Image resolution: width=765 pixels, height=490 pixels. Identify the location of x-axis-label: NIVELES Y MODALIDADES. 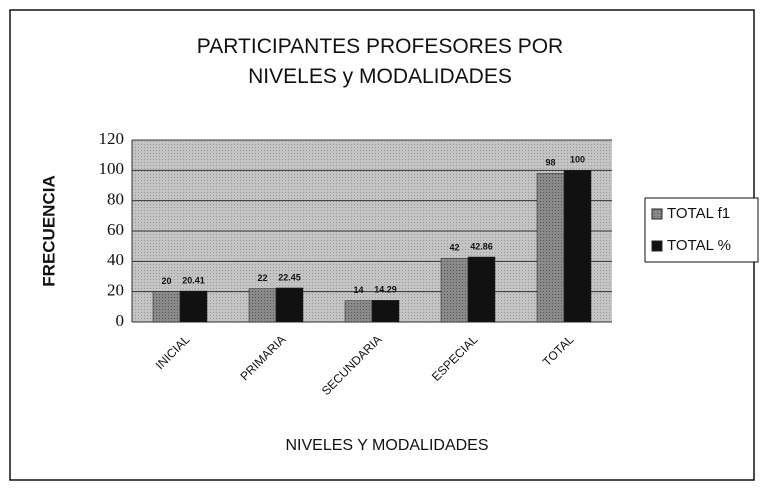
(386, 445).